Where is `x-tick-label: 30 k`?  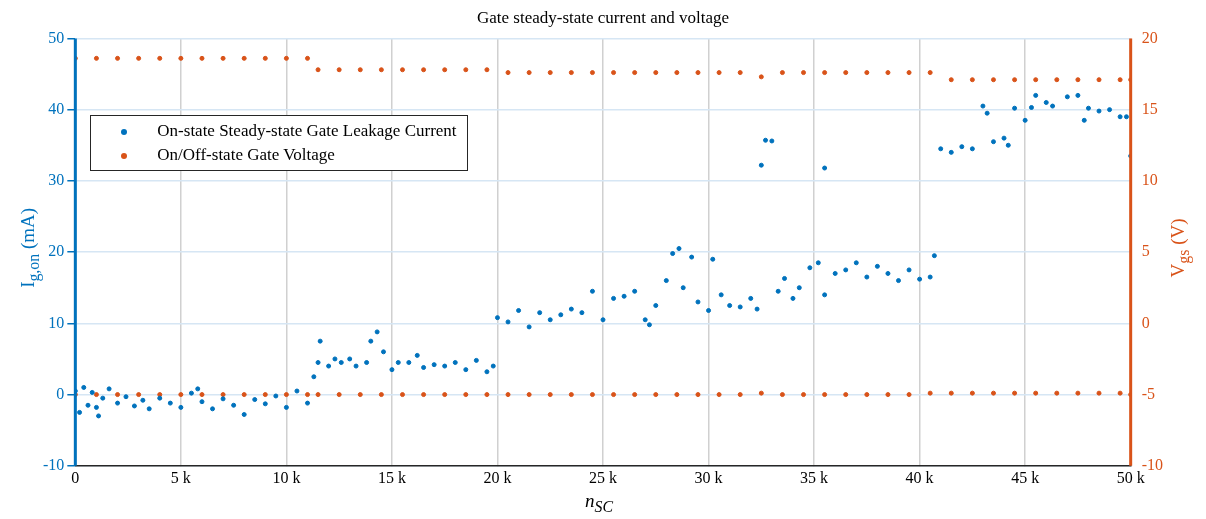
x-tick-label: 30 k is located at coordinates (708, 477).